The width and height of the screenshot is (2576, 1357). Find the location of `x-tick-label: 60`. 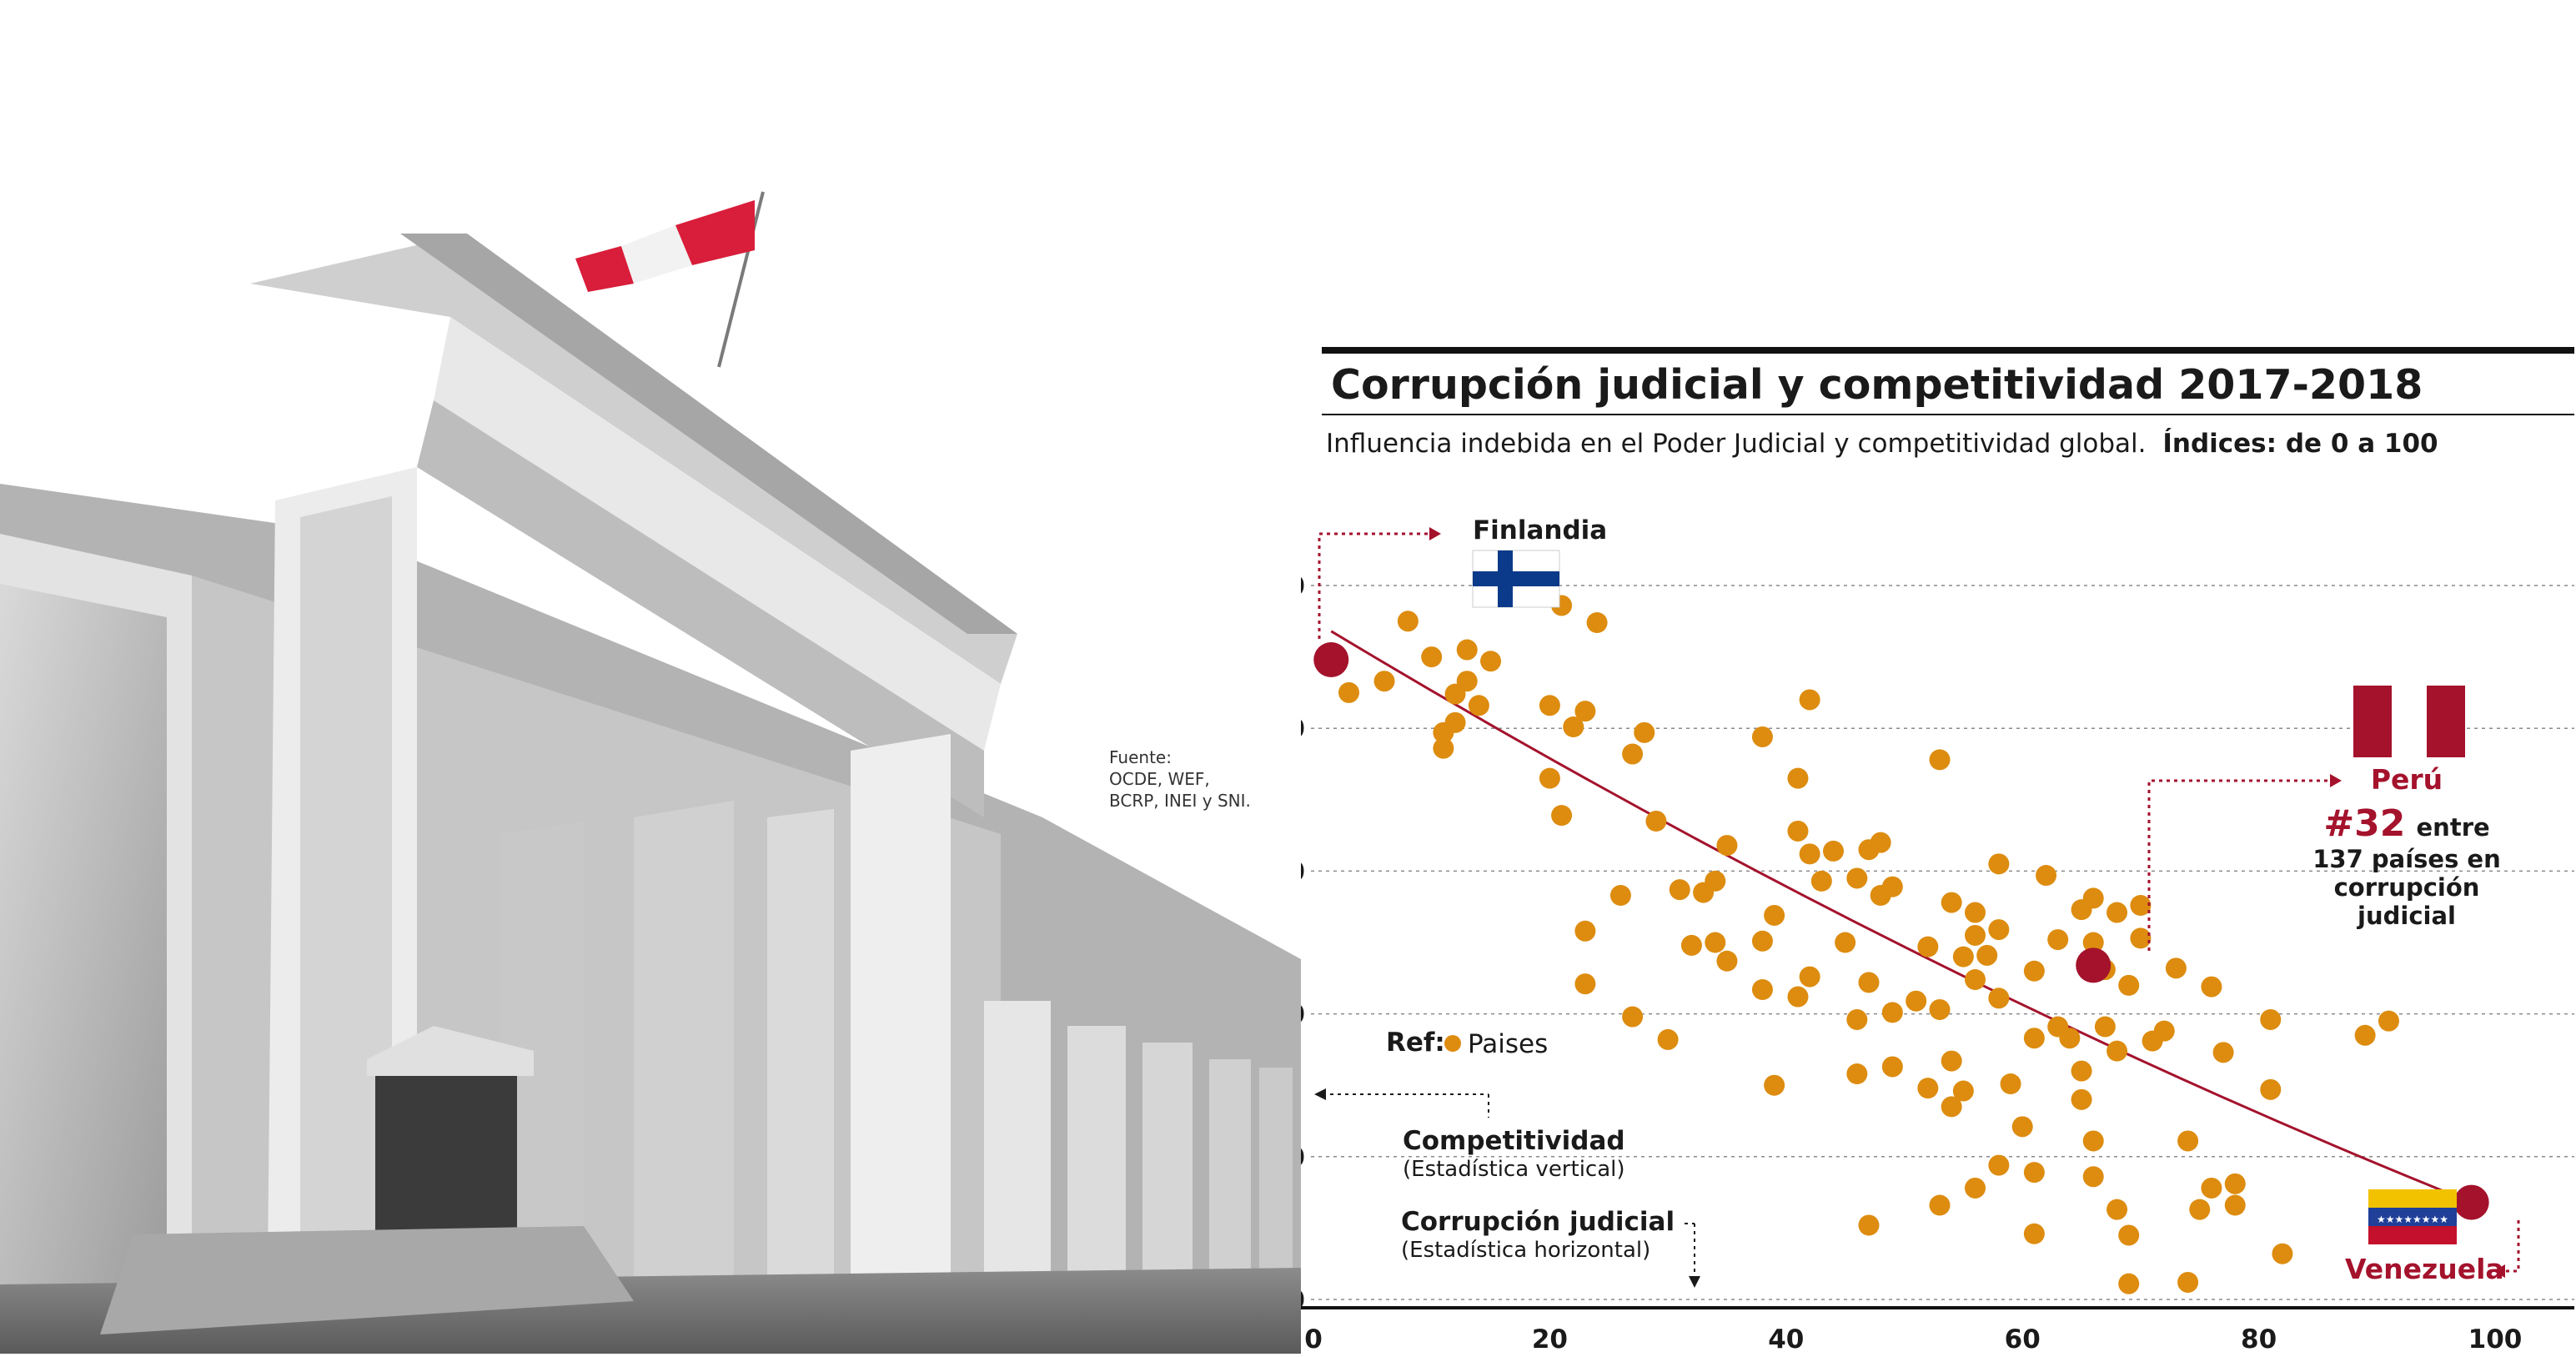

x-tick-label: 60 is located at coordinates (2023, 1339).